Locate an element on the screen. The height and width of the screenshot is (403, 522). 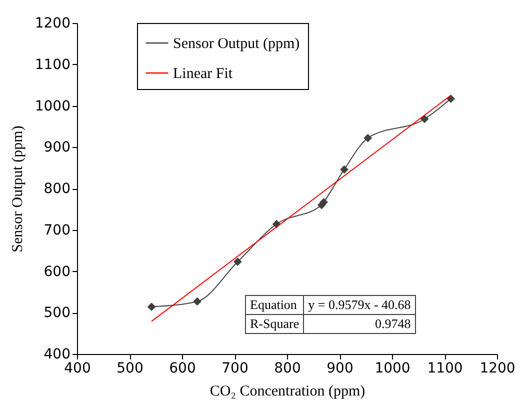
y-tick-label: 1100 is located at coordinates (52, 64).